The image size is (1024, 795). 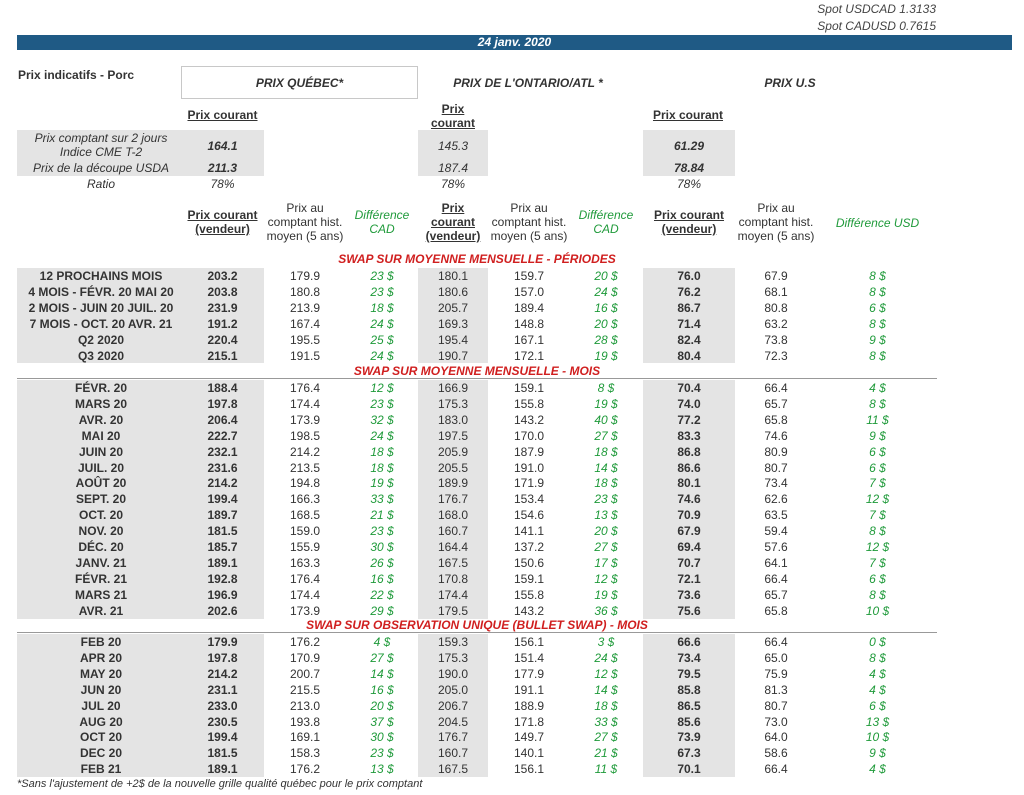 I want to click on row-label: DÉC. 20, so click(x=101, y=547).